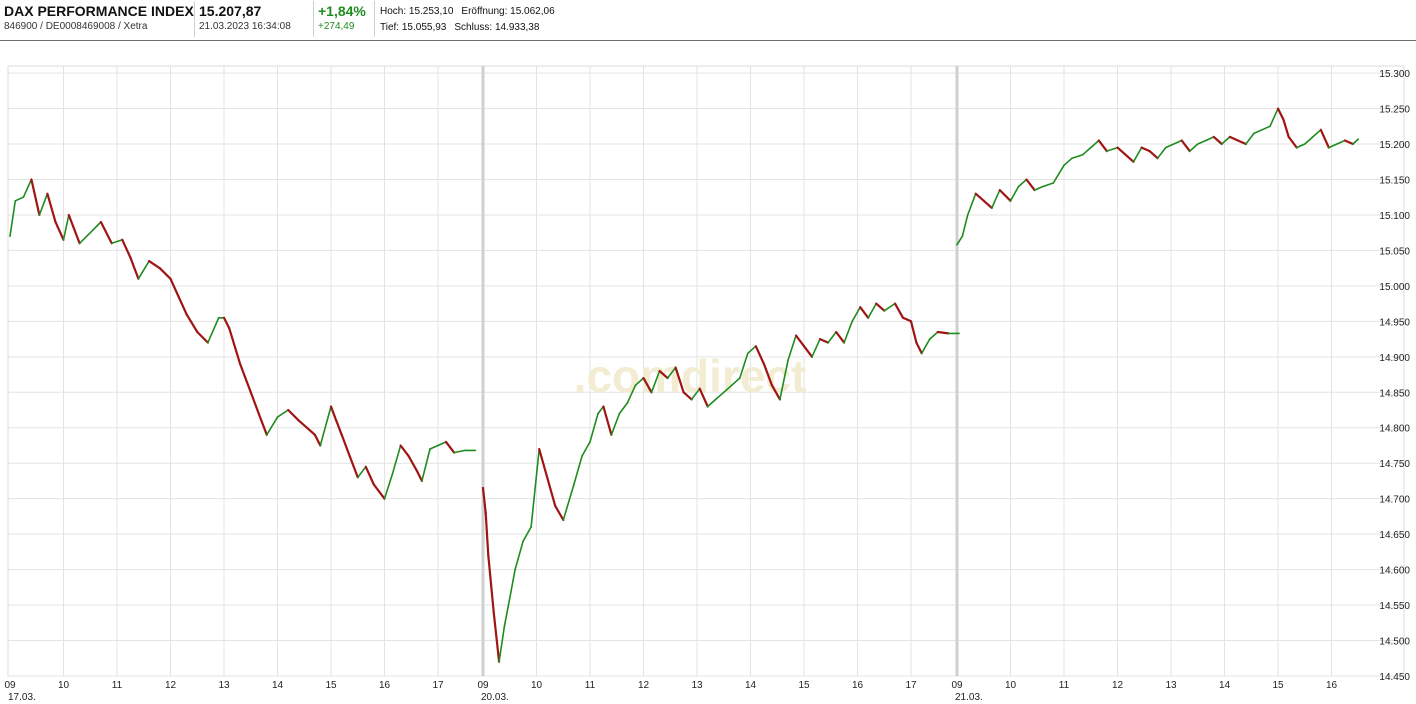 Image resolution: width=1416 pixels, height=704 pixels. I want to click on instrument-ids: 846900 / DE0008469008 / Xetra, so click(76, 26).